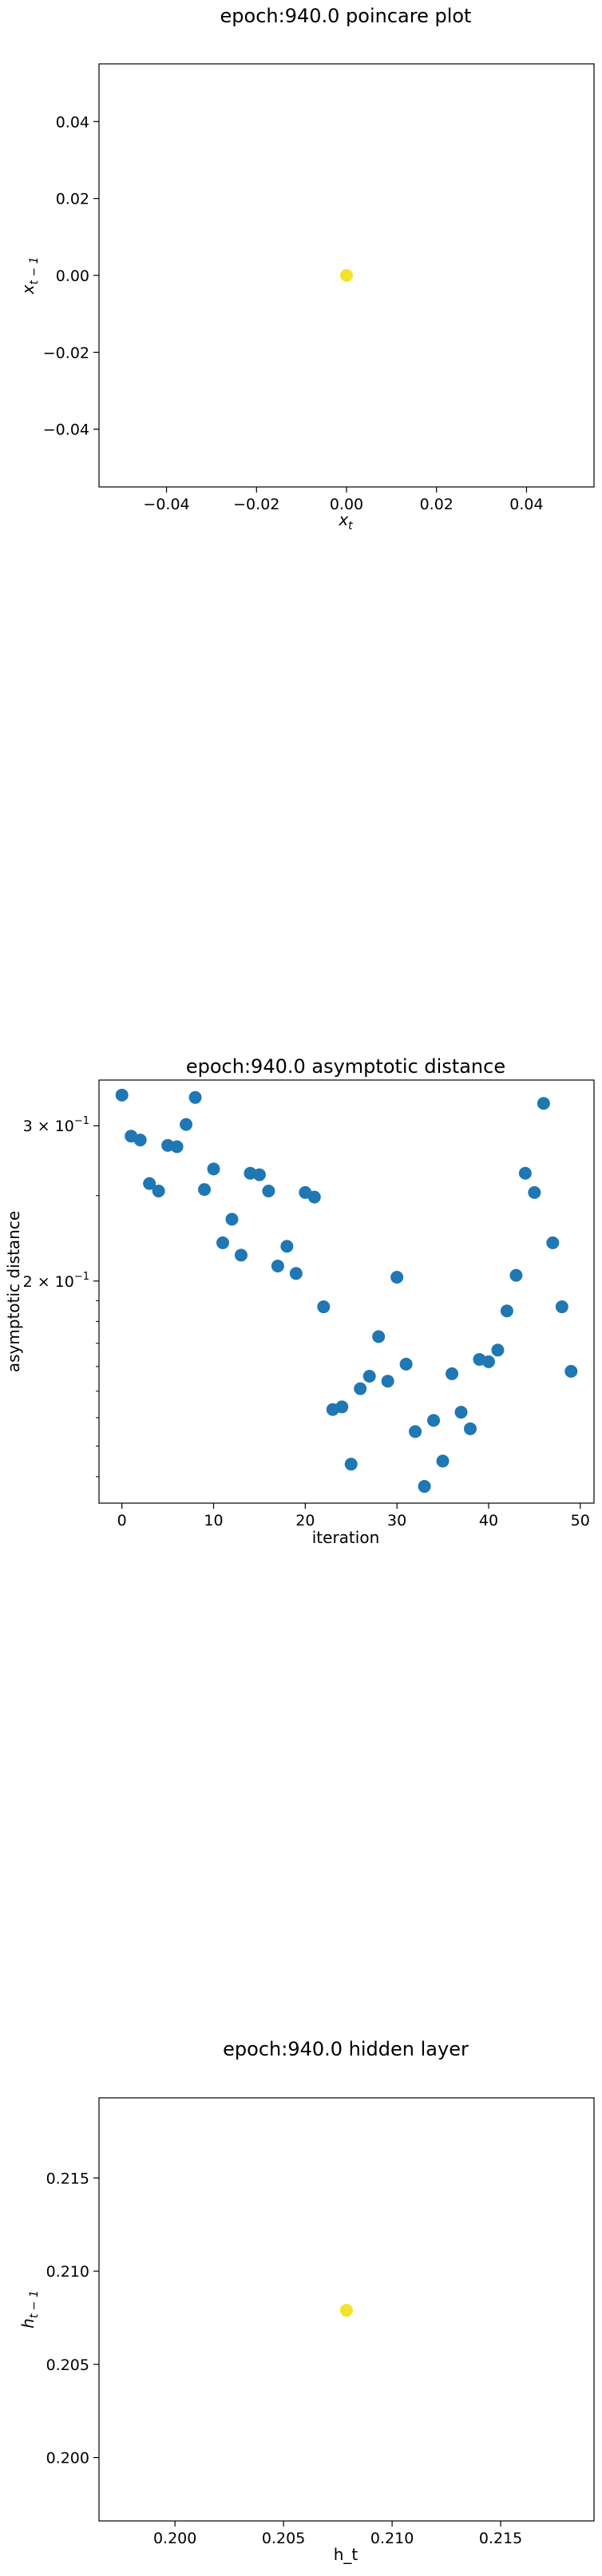 Image resolution: width=602 pixels, height=2576 pixels. Describe the element at coordinates (72, 200) in the screenshot. I see `y-tick-label: 0.02` at that location.